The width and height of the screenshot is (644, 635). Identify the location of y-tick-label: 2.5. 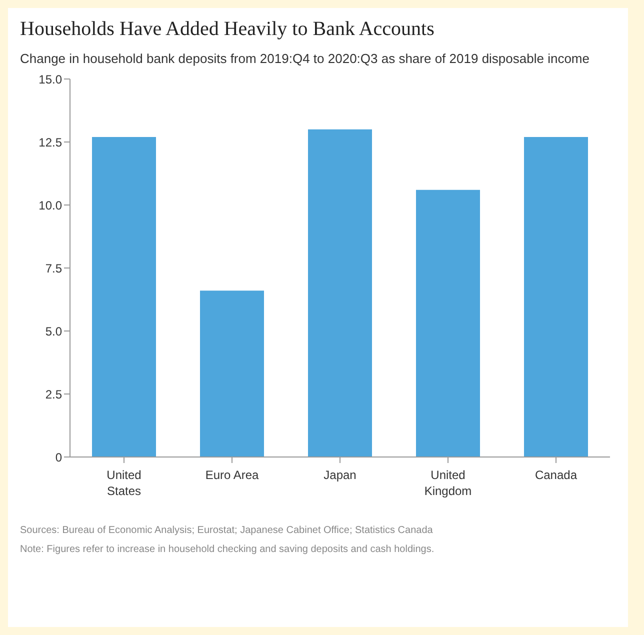
(53, 394).